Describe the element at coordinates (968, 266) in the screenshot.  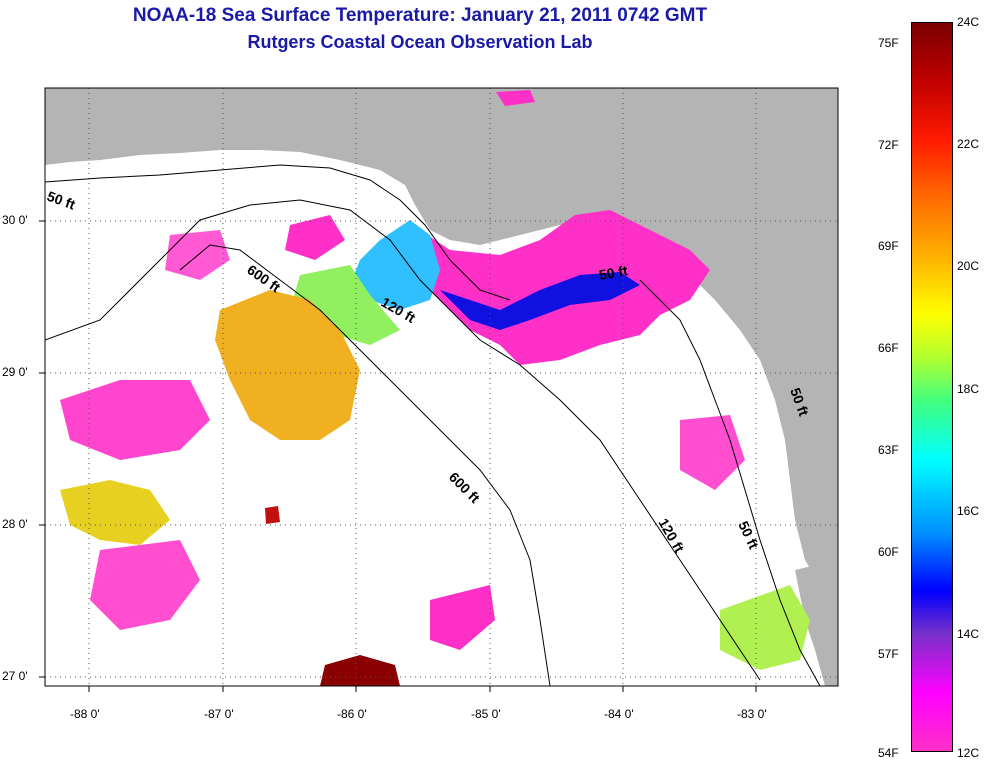
I see `colorbar-c-label: 20C` at that location.